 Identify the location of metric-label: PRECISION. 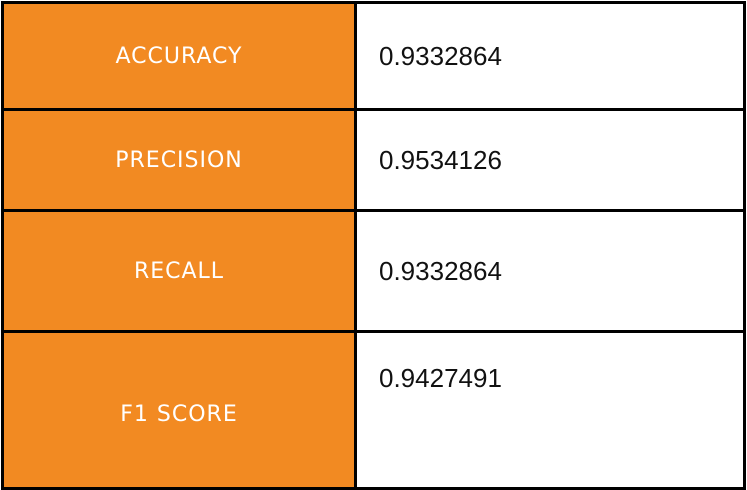
(179, 160).